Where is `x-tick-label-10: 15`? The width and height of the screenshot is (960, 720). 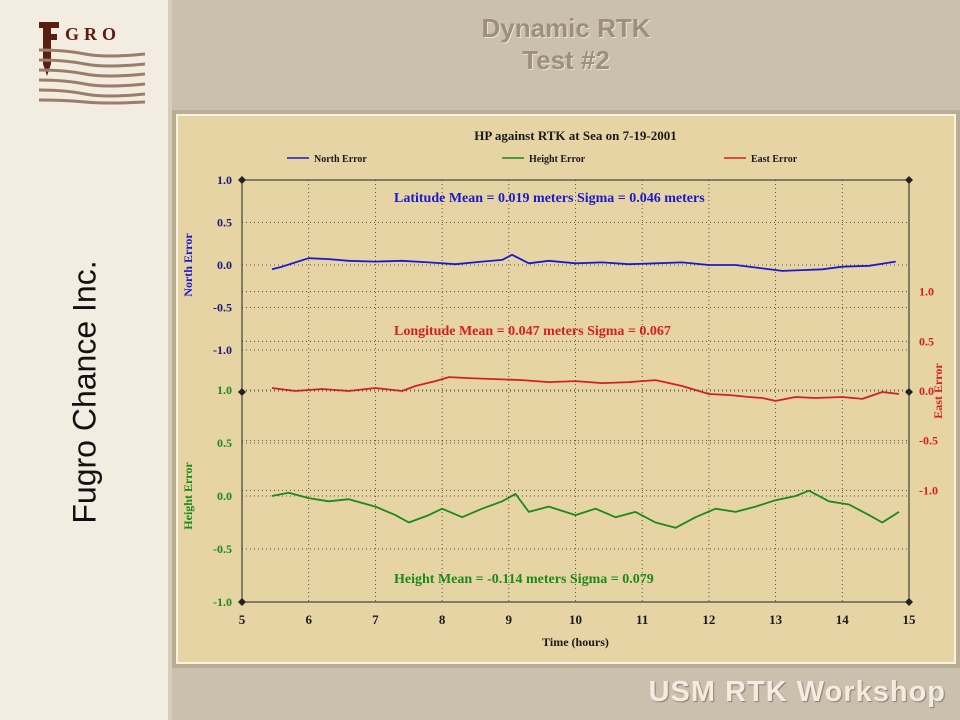 x-tick-label-10: 15 is located at coordinates (910, 619).